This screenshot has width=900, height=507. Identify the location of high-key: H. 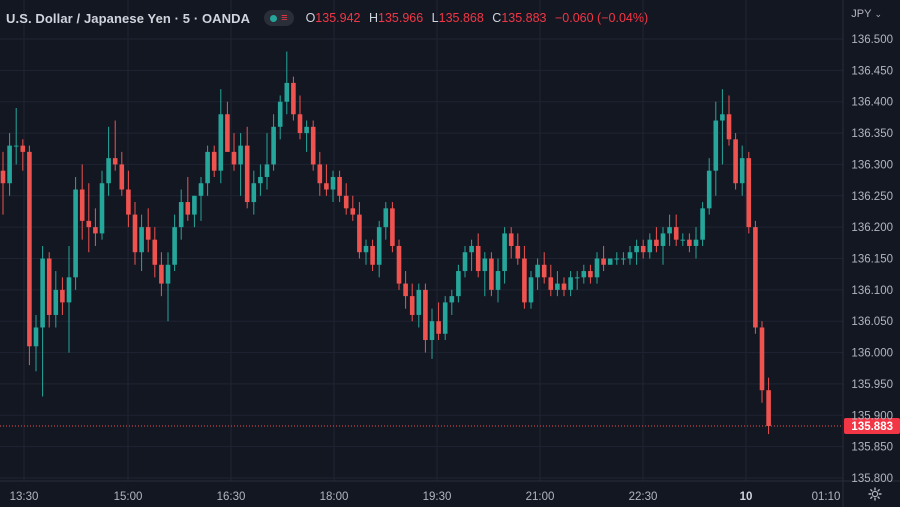
(373, 18).